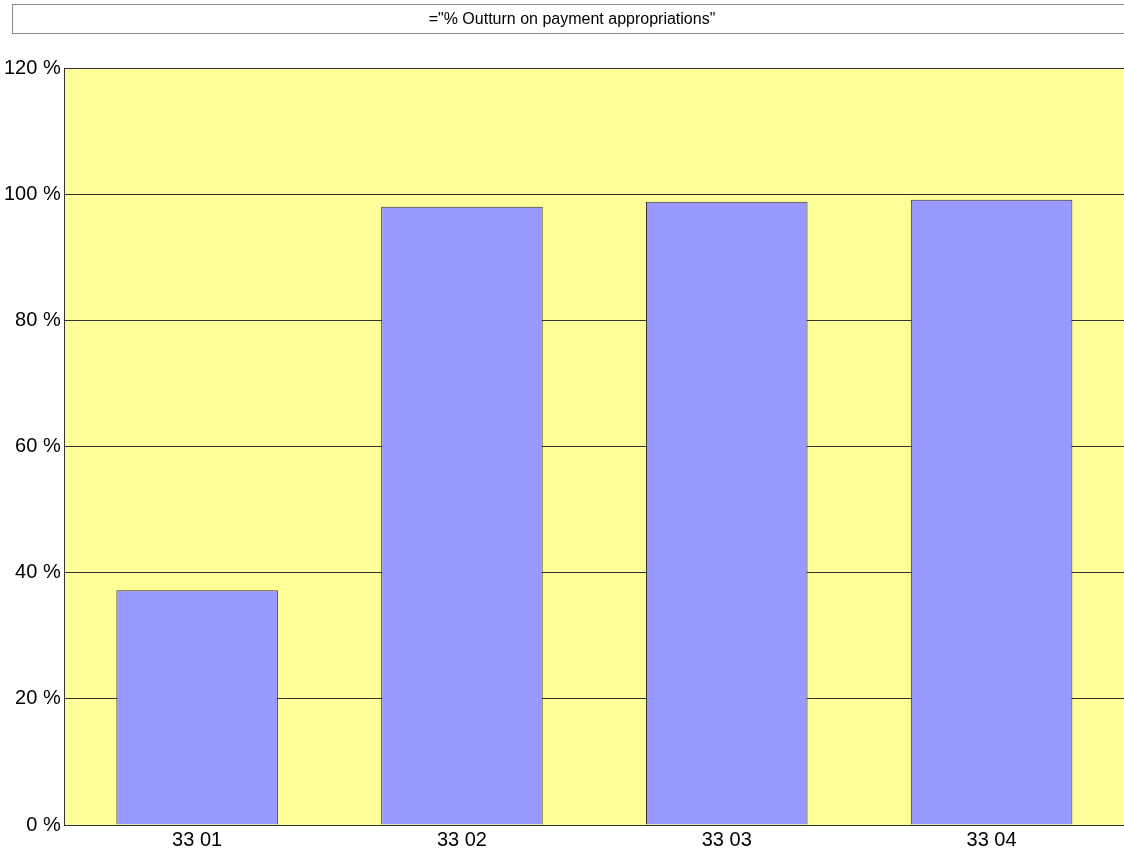 The height and width of the screenshot is (855, 1124). Describe the element at coordinates (38, 697) in the screenshot. I see `y-tick-label: 20 %` at that location.